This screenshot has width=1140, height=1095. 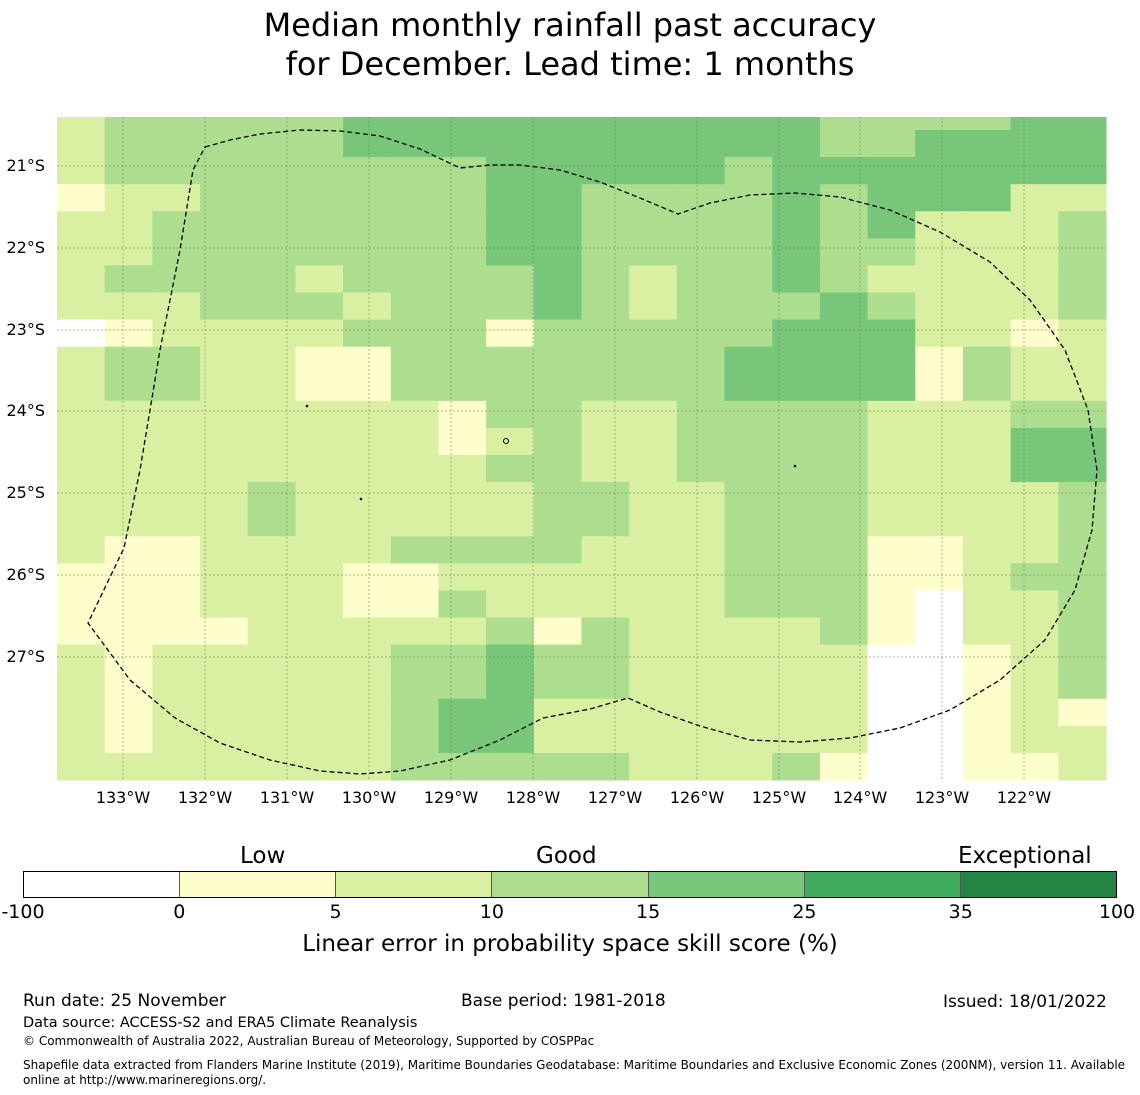 What do you see at coordinates (25, 247) in the screenshot?
I see `latitude-label: 22°S` at bounding box center [25, 247].